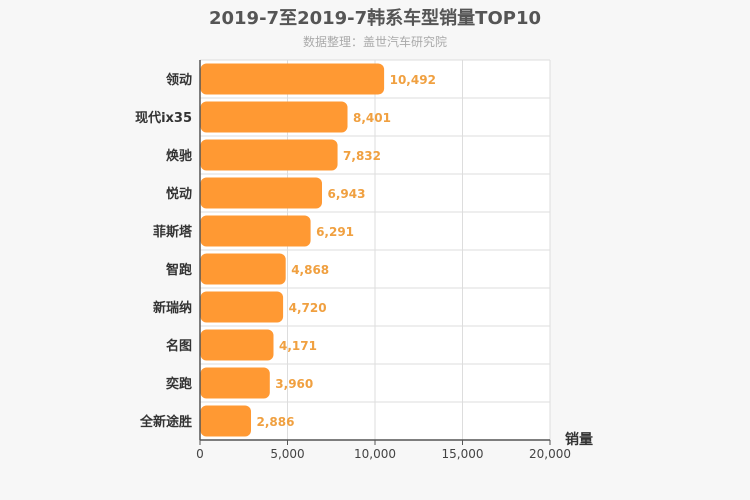 Image resolution: width=750 pixels, height=500 pixels. I want to click on category-label: 奕跑, so click(179, 384).